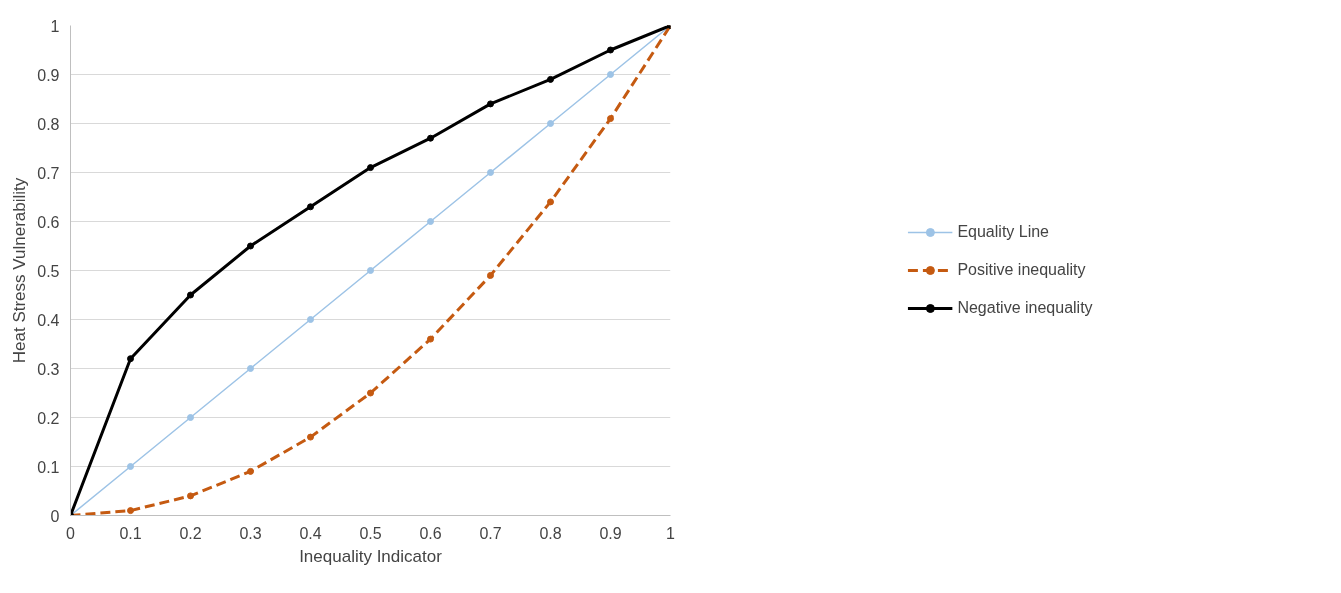  What do you see at coordinates (48, 75) in the screenshot?
I see `y-tick-label: 0.9` at bounding box center [48, 75].